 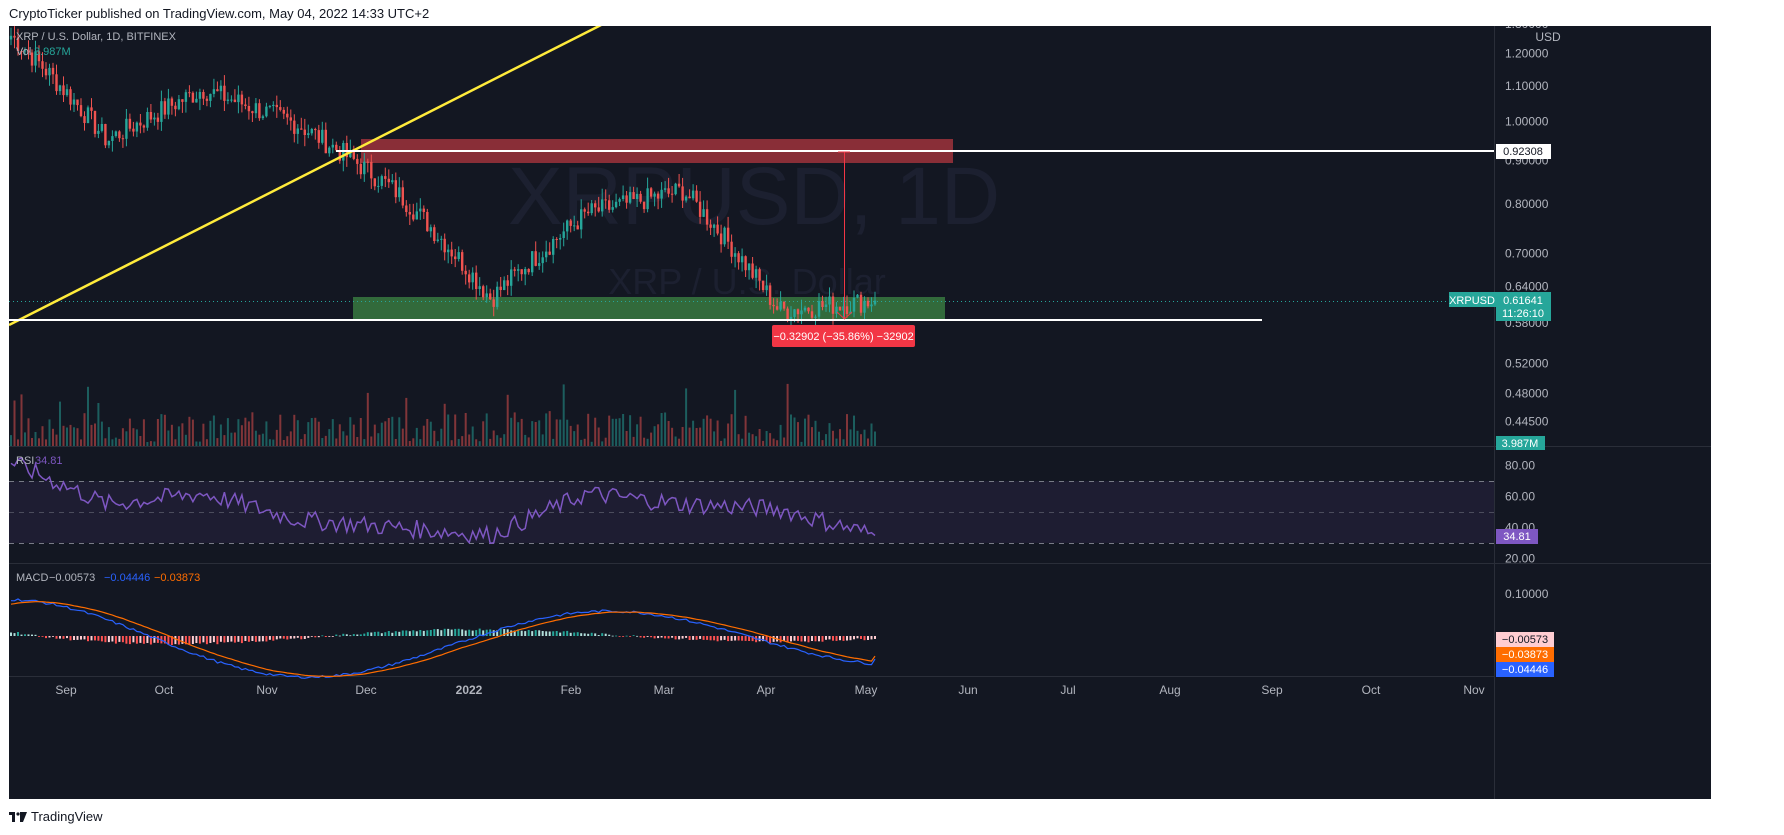 I want to click on macd-signal-line, so click(x=443, y=639).